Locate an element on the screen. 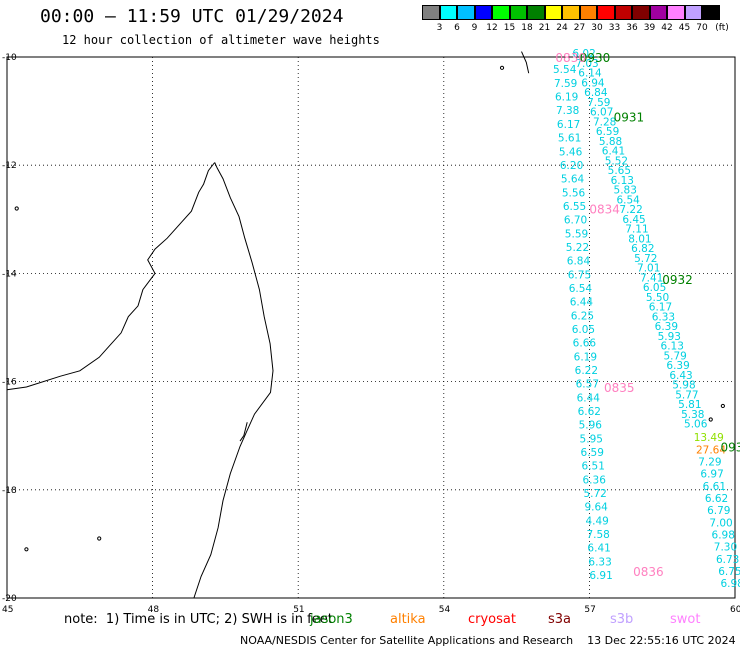  wave-height-label: 6.33 is located at coordinates (599, 562).